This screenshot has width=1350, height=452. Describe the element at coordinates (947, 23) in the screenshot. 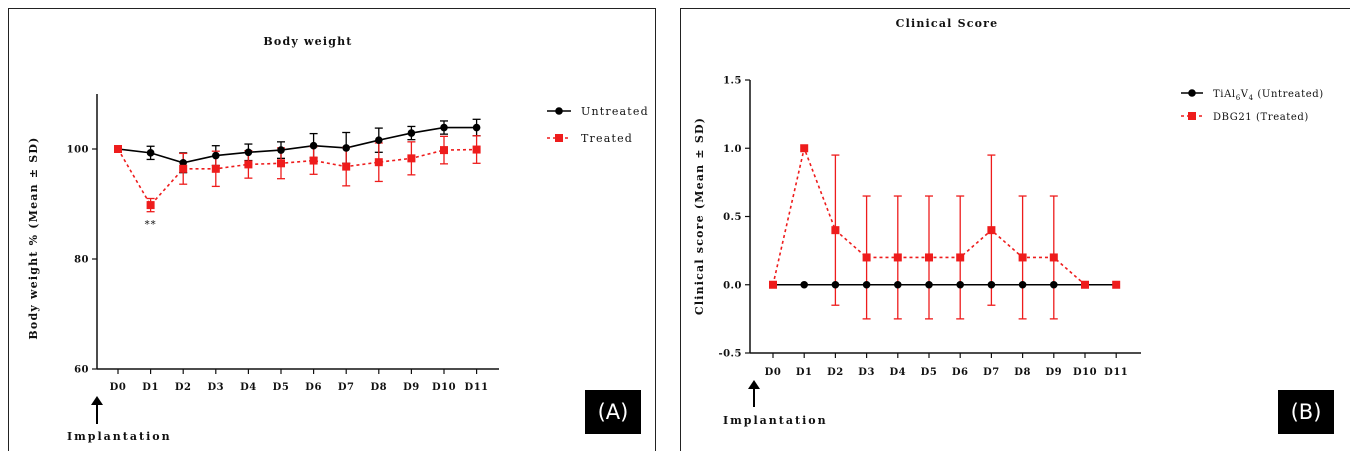

I see `chart-title: Clinical Score` at that location.